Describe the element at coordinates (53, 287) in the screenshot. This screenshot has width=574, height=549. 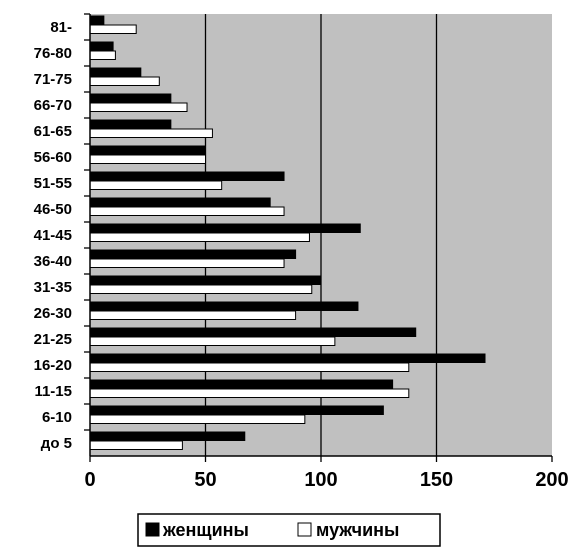
I see `category-label: 31-35` at that location.